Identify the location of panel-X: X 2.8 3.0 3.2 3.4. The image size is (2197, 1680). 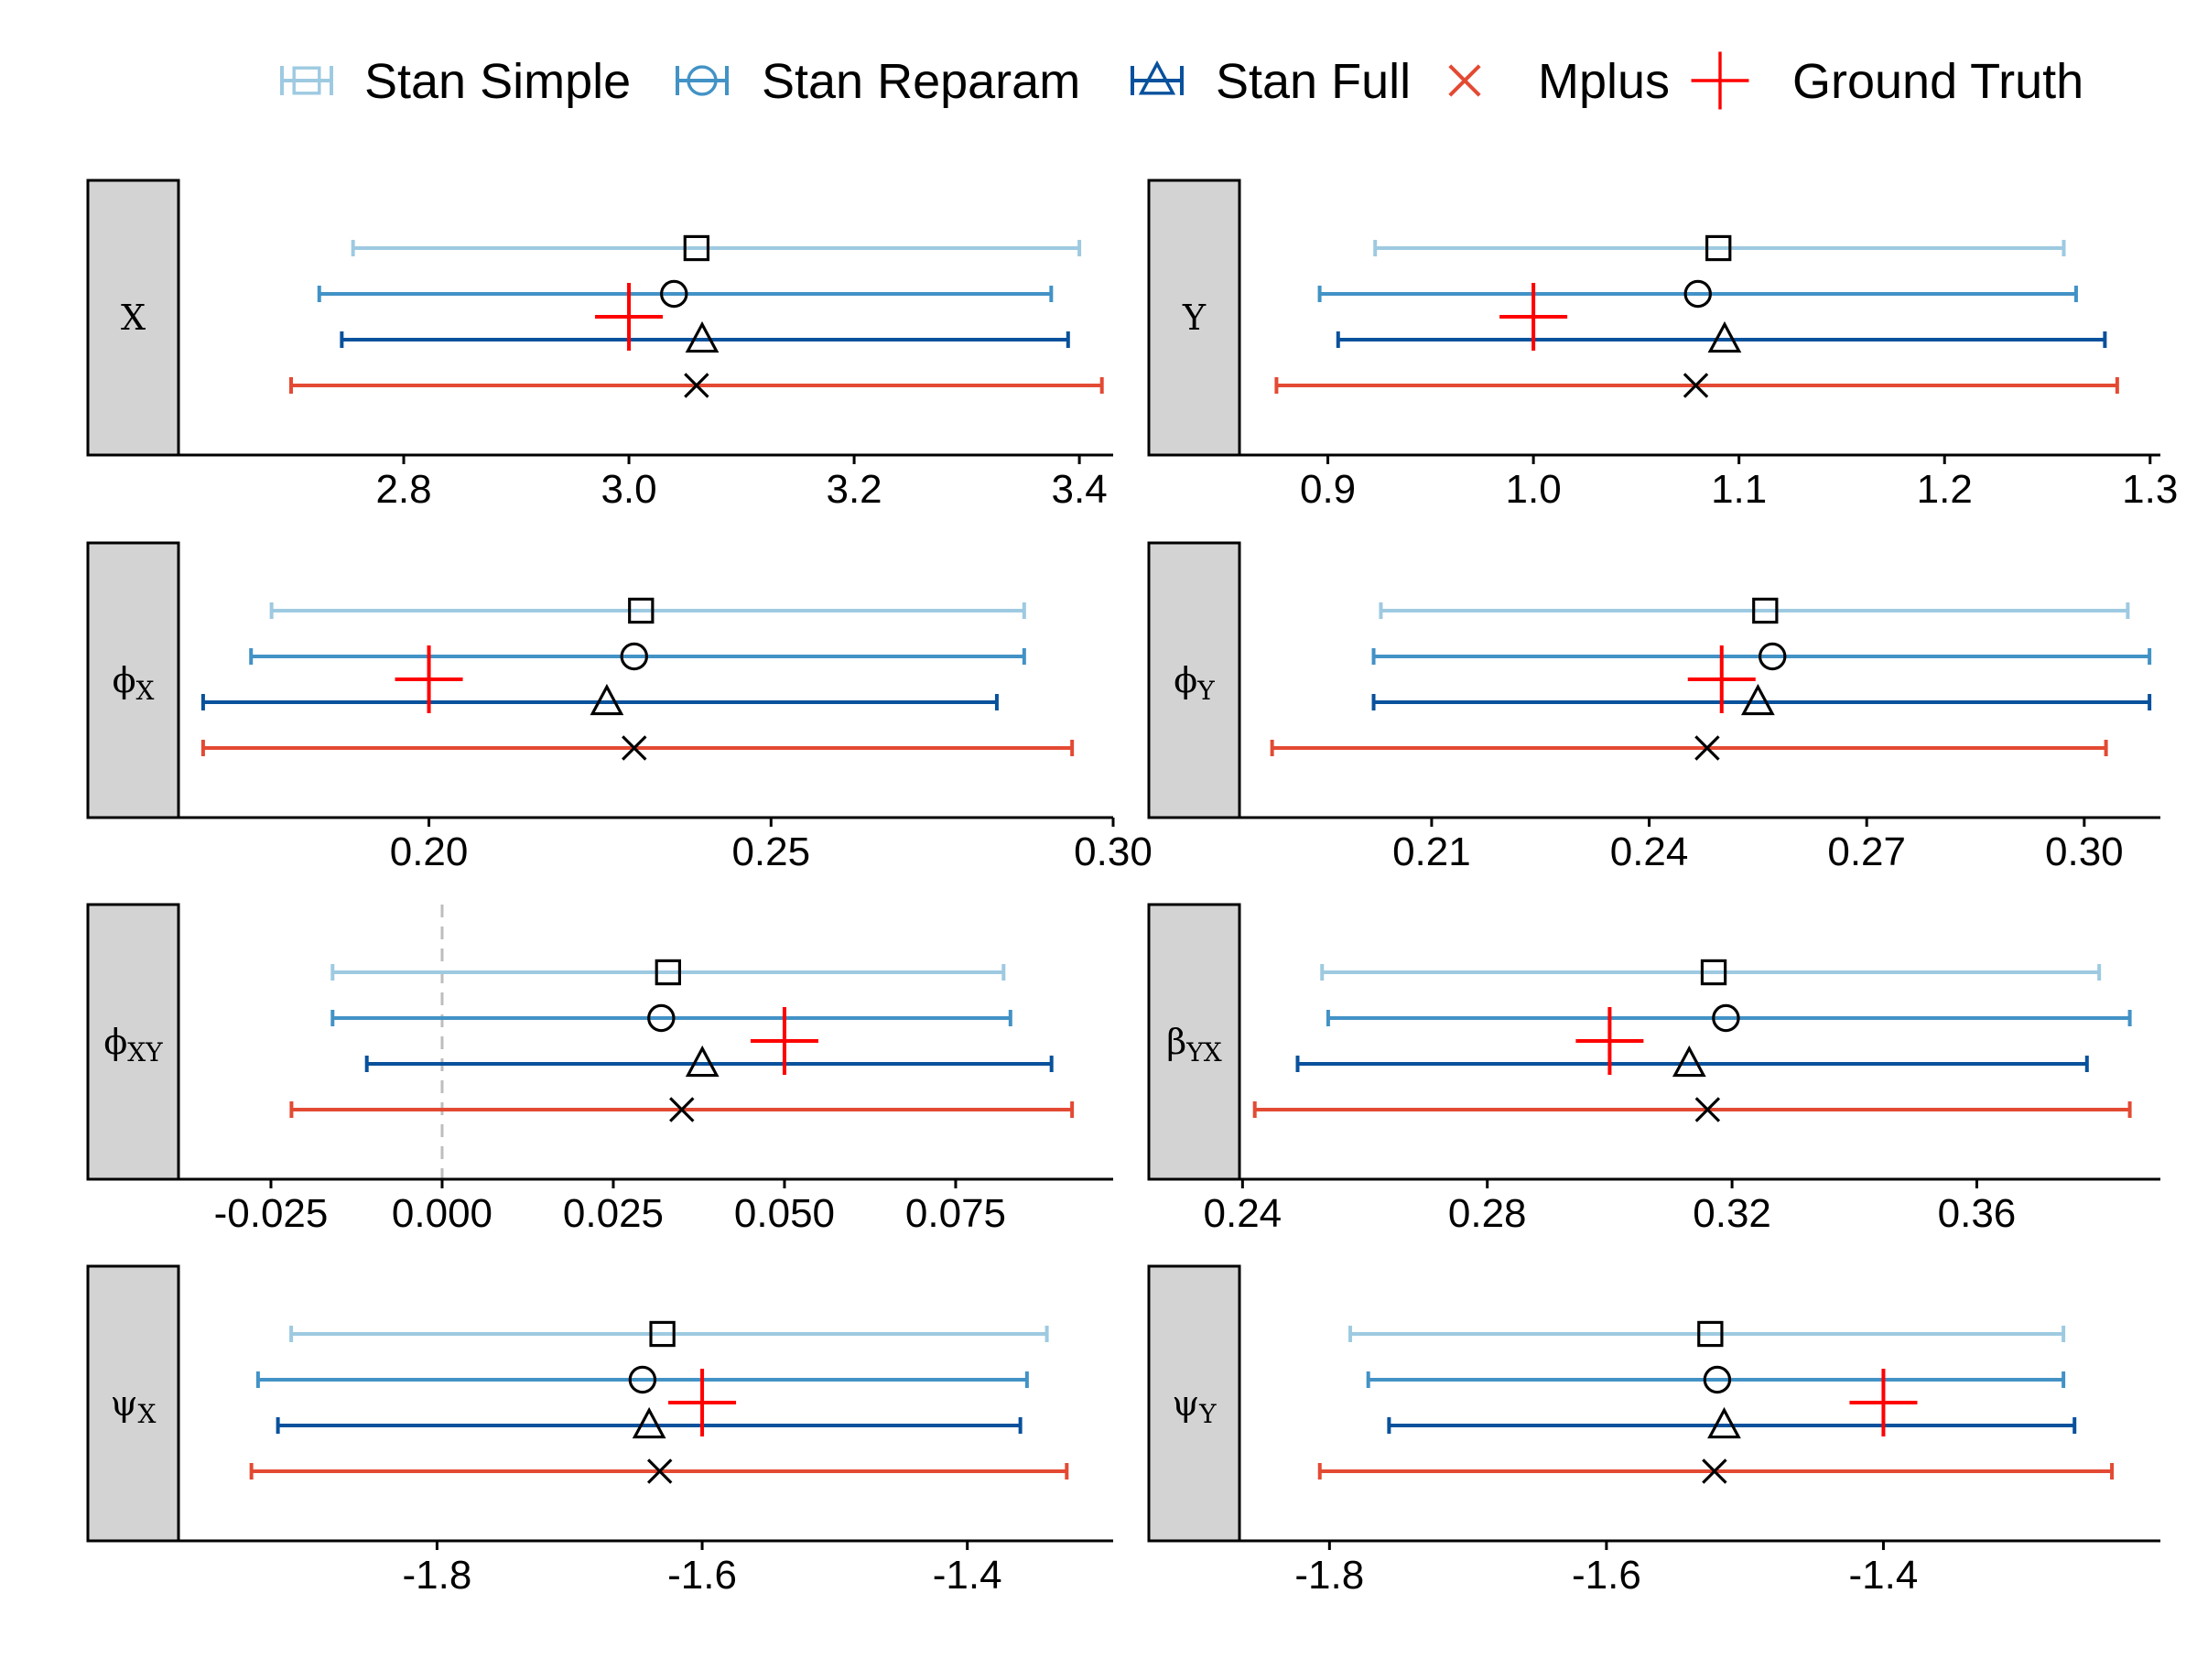
(599, 345).